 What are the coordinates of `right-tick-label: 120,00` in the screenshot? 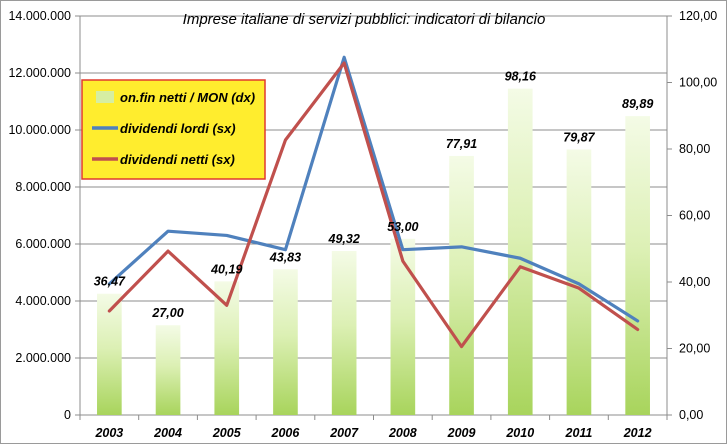 It's located at (698, 16).